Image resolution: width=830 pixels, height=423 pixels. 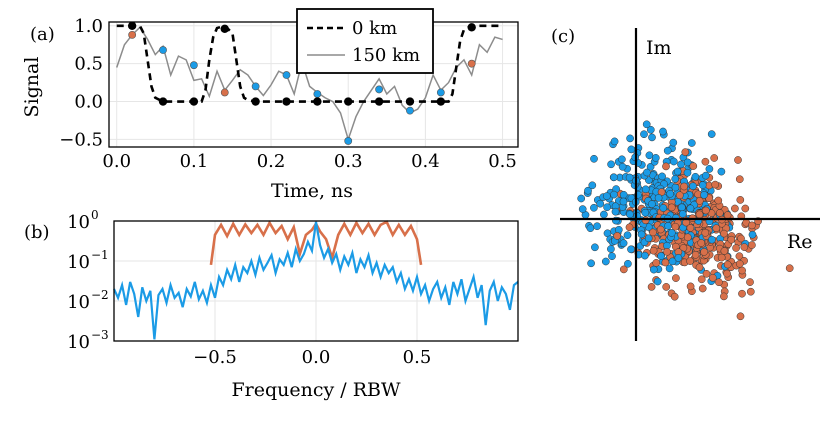 What do you see at coordinates (116, 161) in the screenshot?
I see `a-xtick-label: 0.0` at bounding box center [116, 161].